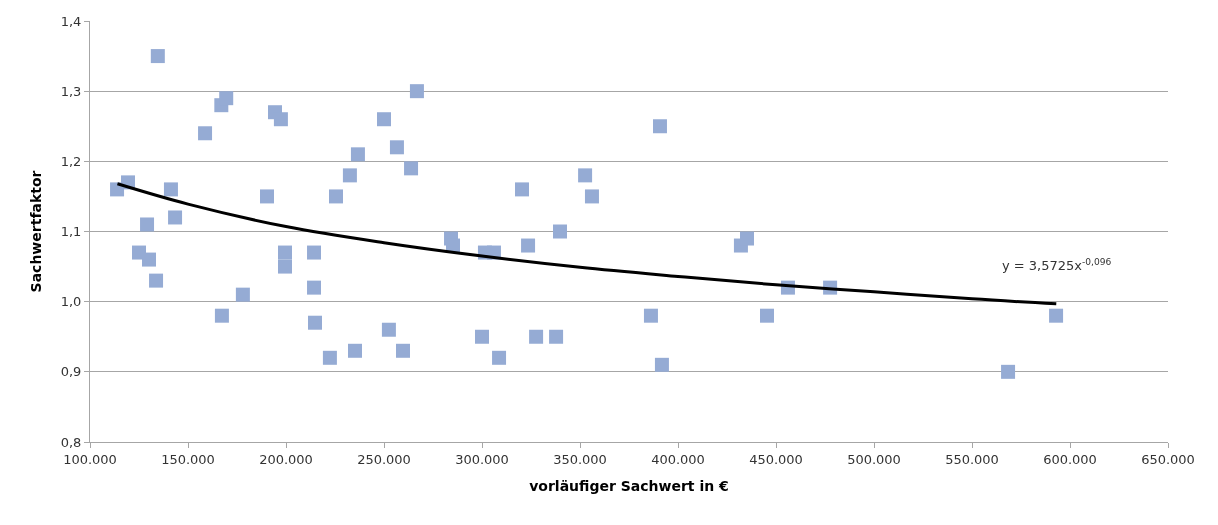  I want to click on y-tick-label: 1,0, so click(71, 302).